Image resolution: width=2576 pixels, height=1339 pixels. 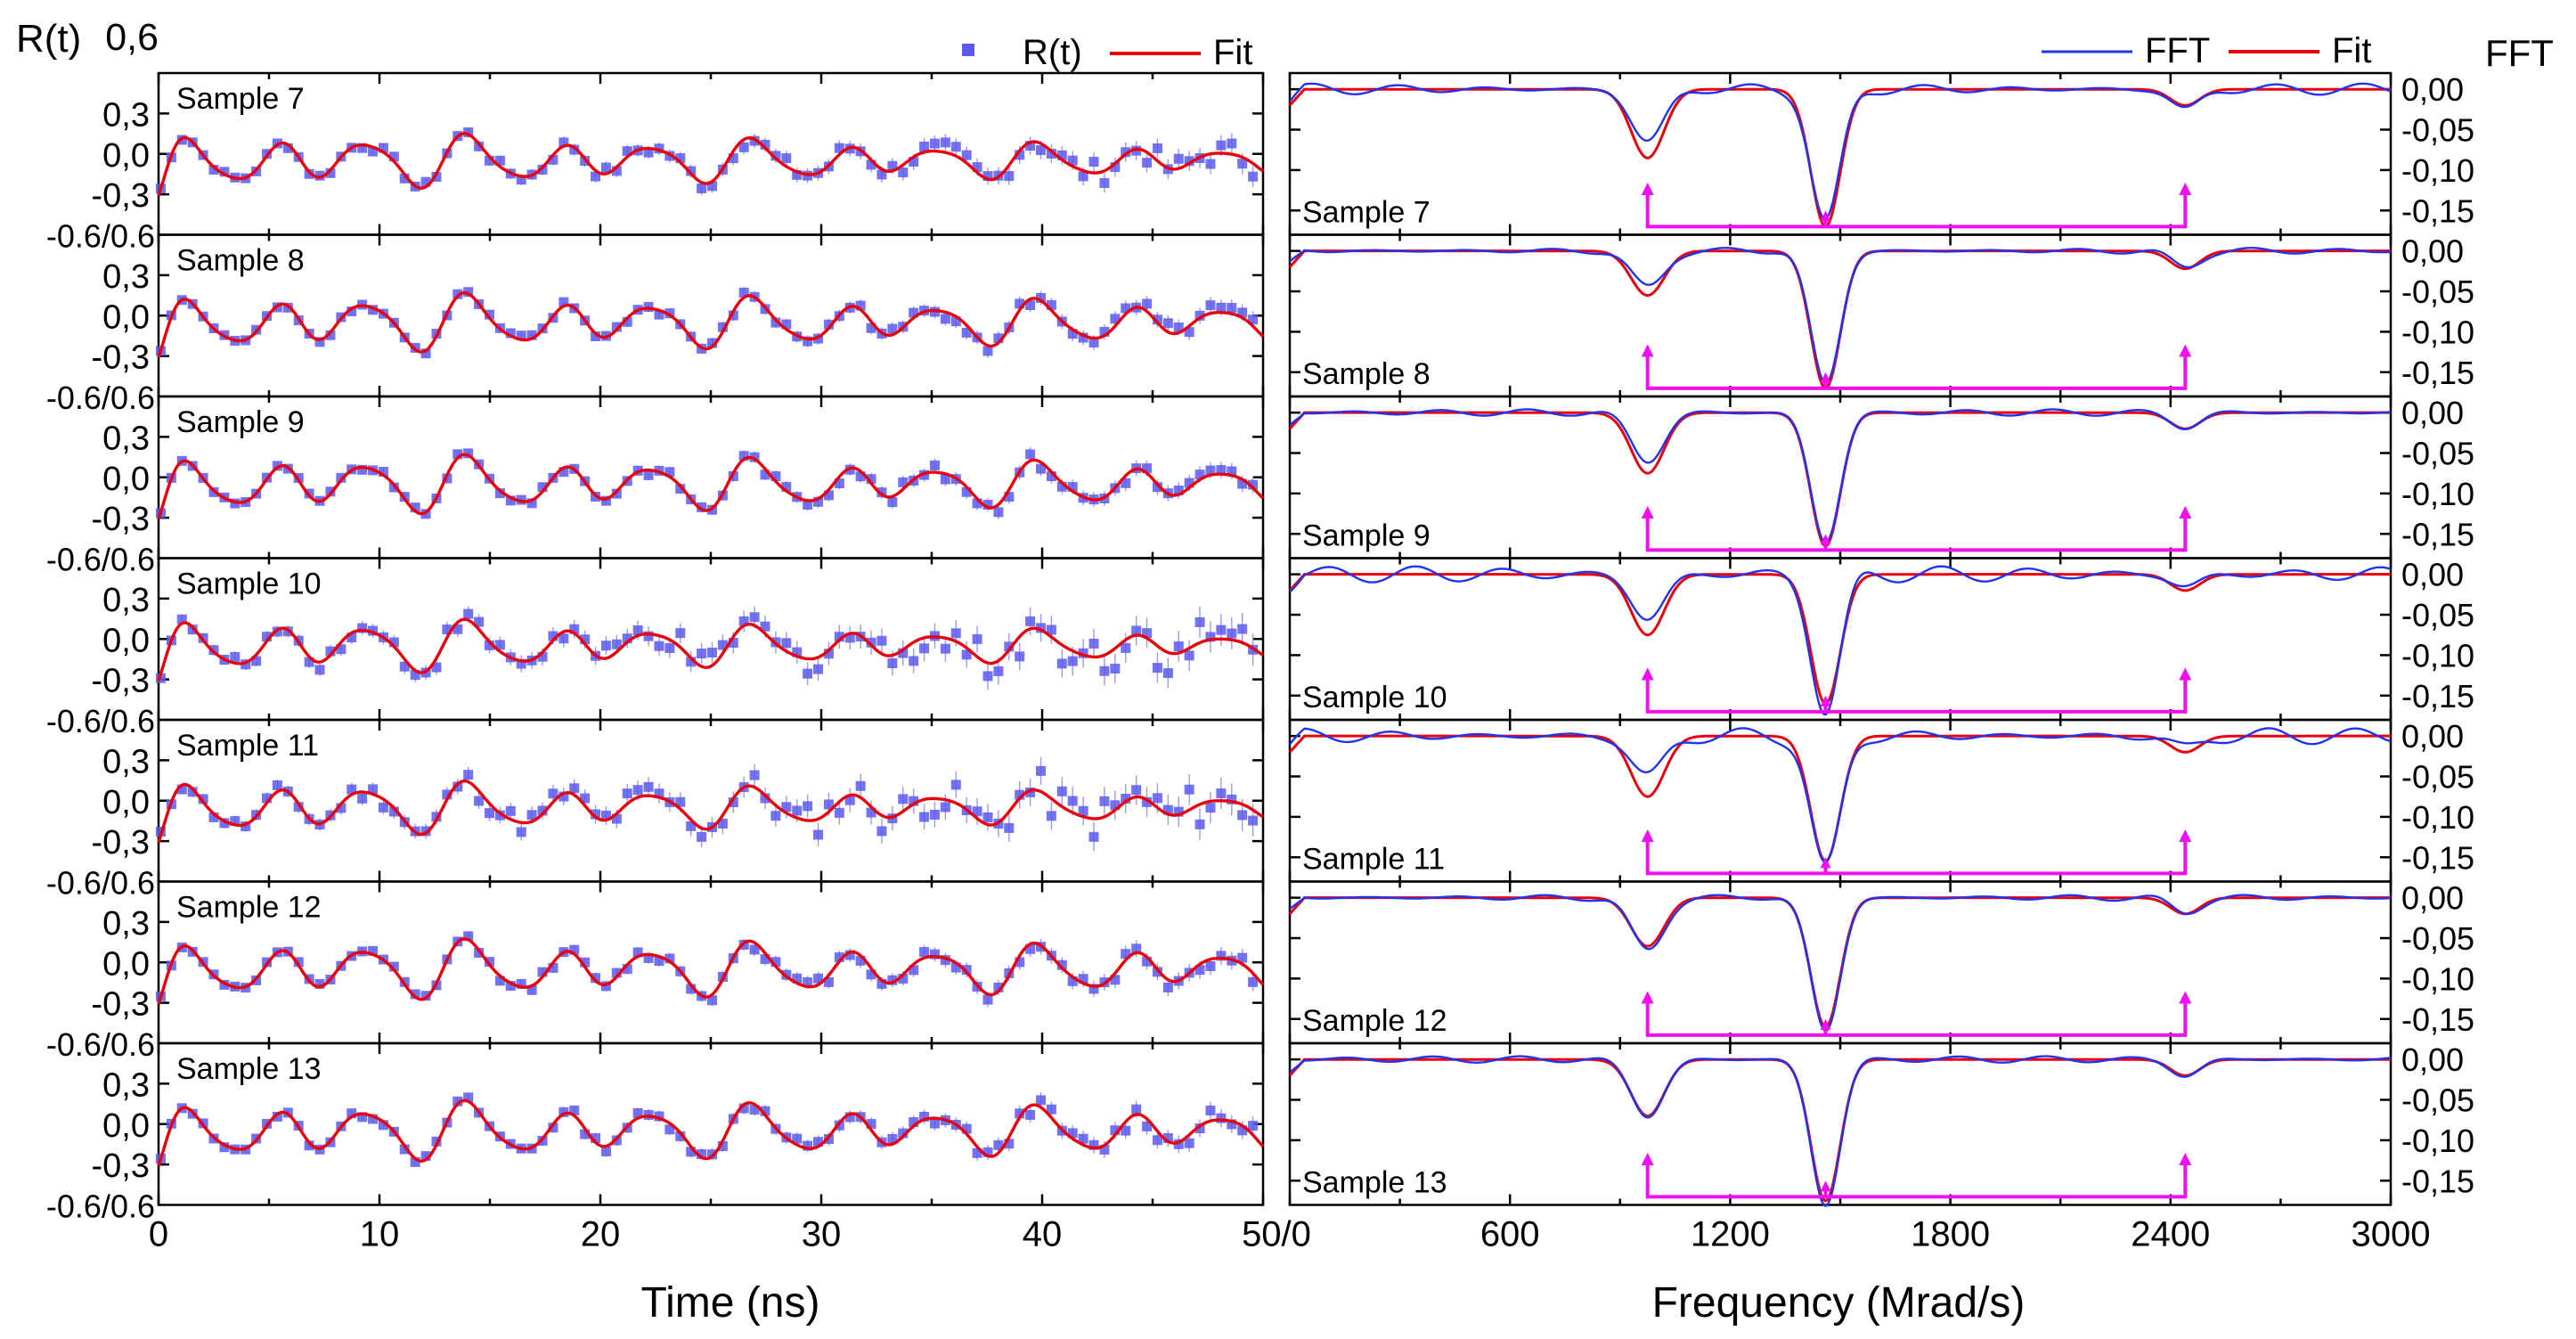 I want to click on time-panel: 0,30,0-0,3-0.6/0.6 Sample 13, so click(x=656, y=1133).